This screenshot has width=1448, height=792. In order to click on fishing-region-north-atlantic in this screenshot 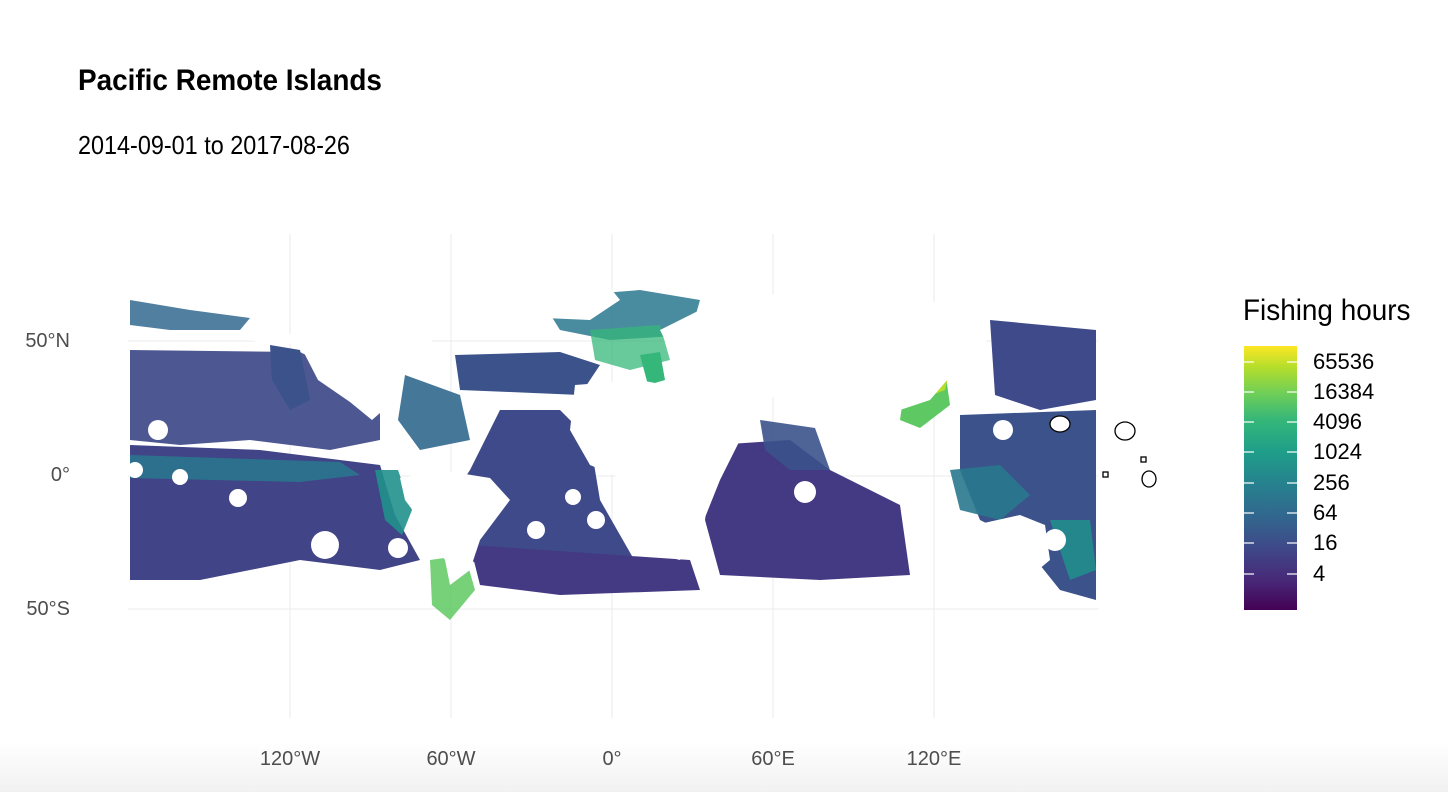, I will do `click(527, 373)`.